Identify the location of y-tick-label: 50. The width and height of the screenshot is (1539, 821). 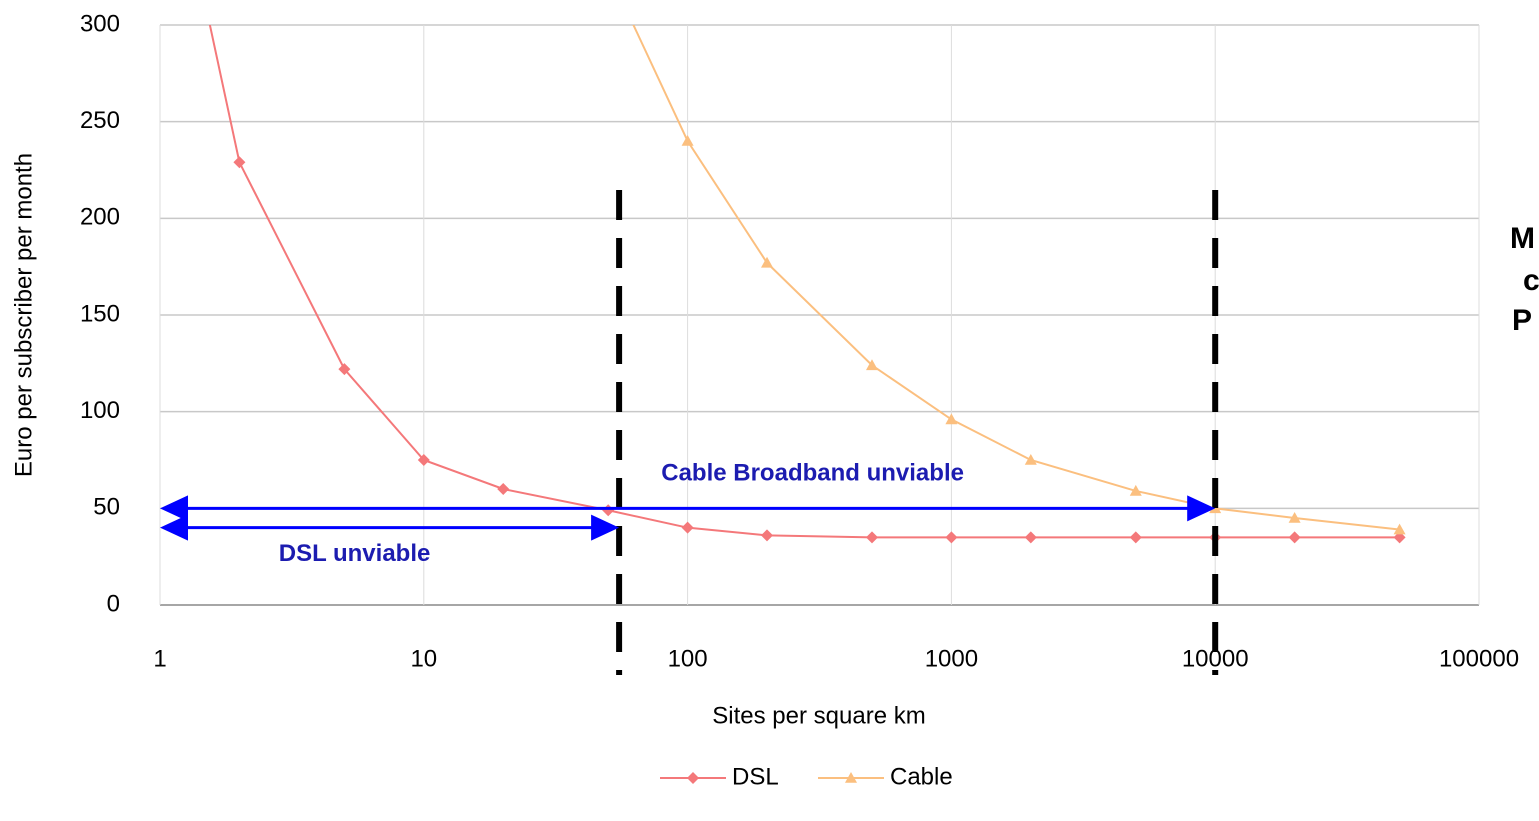
(106, 507).